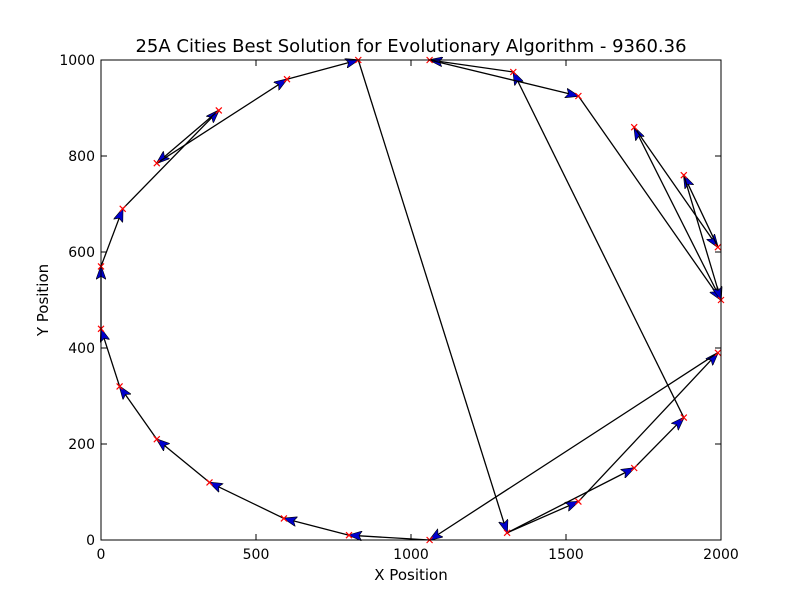 This screenshot has width=800, height=600. I want to click on y-tick-label: 1000, so click(77, 61).